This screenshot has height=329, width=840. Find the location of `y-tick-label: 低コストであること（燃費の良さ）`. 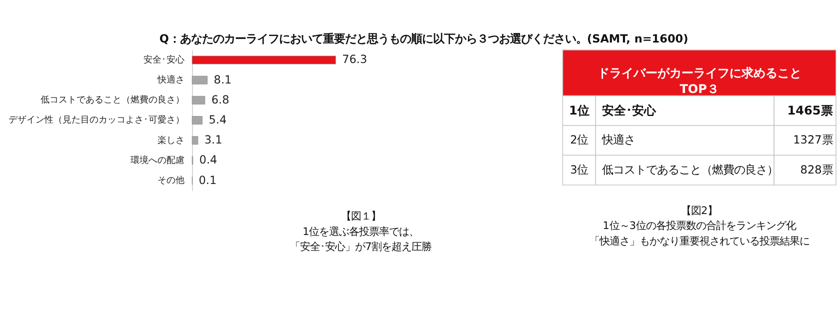

y-tick-label: 低コストであること（燃費の良さ） is located at coordinates (112, 100).